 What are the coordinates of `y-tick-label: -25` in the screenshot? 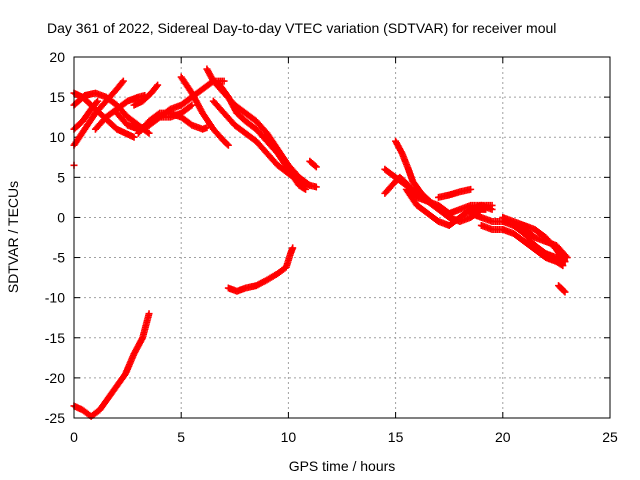 It's located at (55, 418).